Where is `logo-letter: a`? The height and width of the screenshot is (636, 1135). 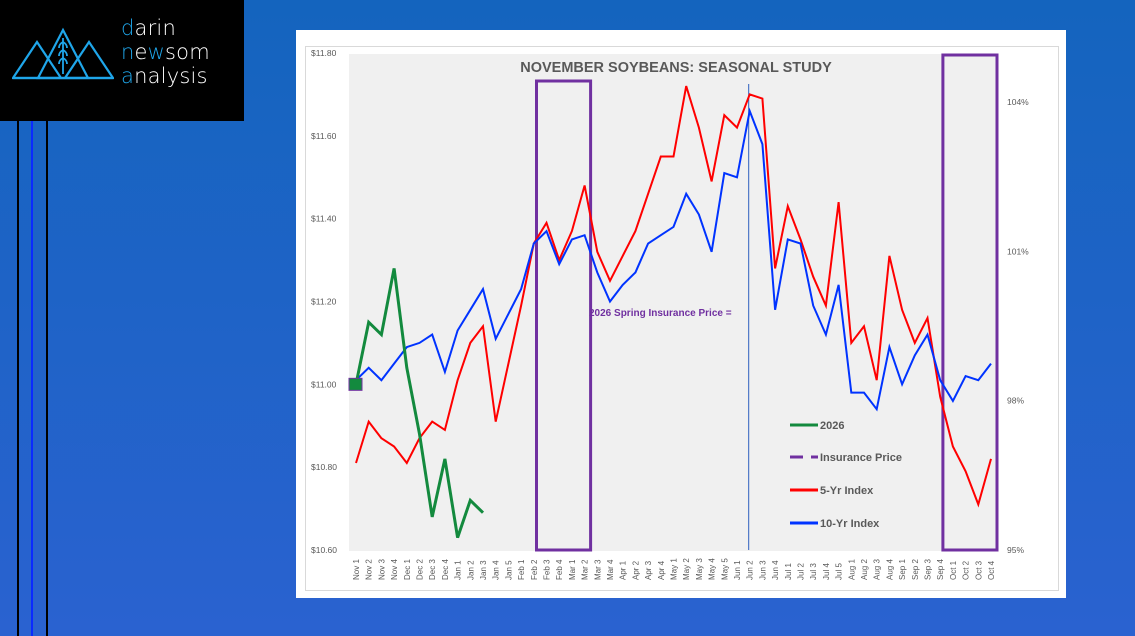 logo-letter: a is located at coordinates (128, 76).